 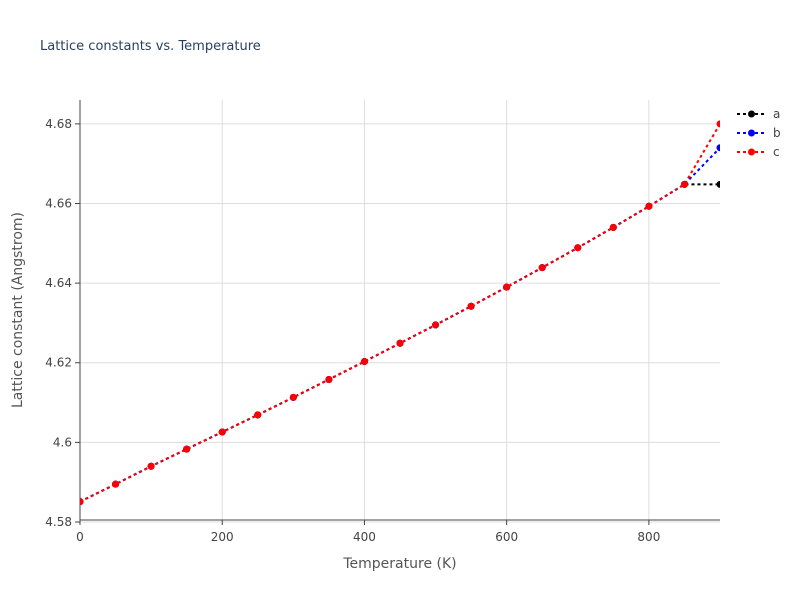 What do you see at coordinates (776, 114) in the screenshot?
I see `legend-label: a` at bounding box center [776, 114].